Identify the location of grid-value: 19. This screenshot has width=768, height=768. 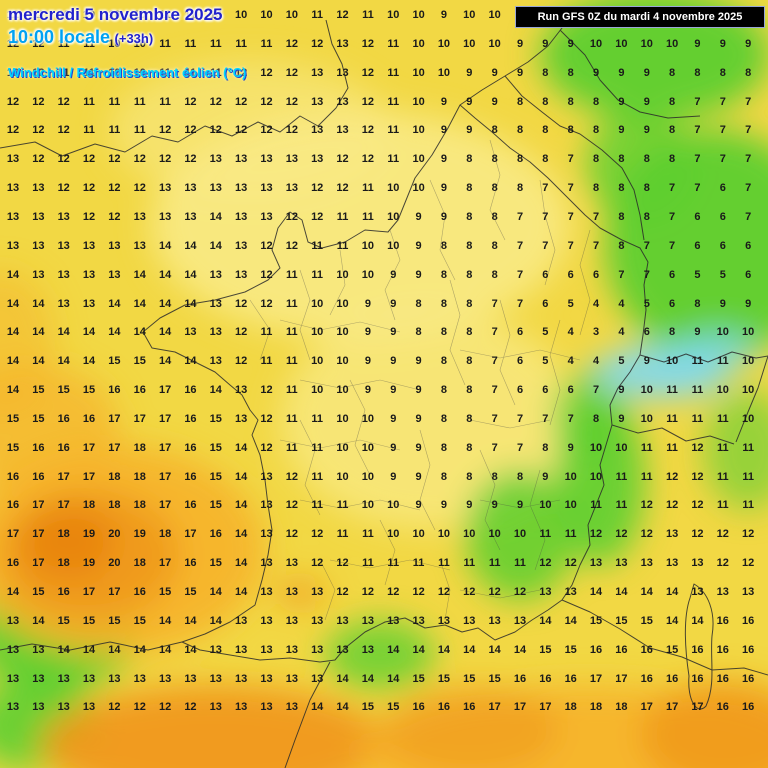
(89, 563).